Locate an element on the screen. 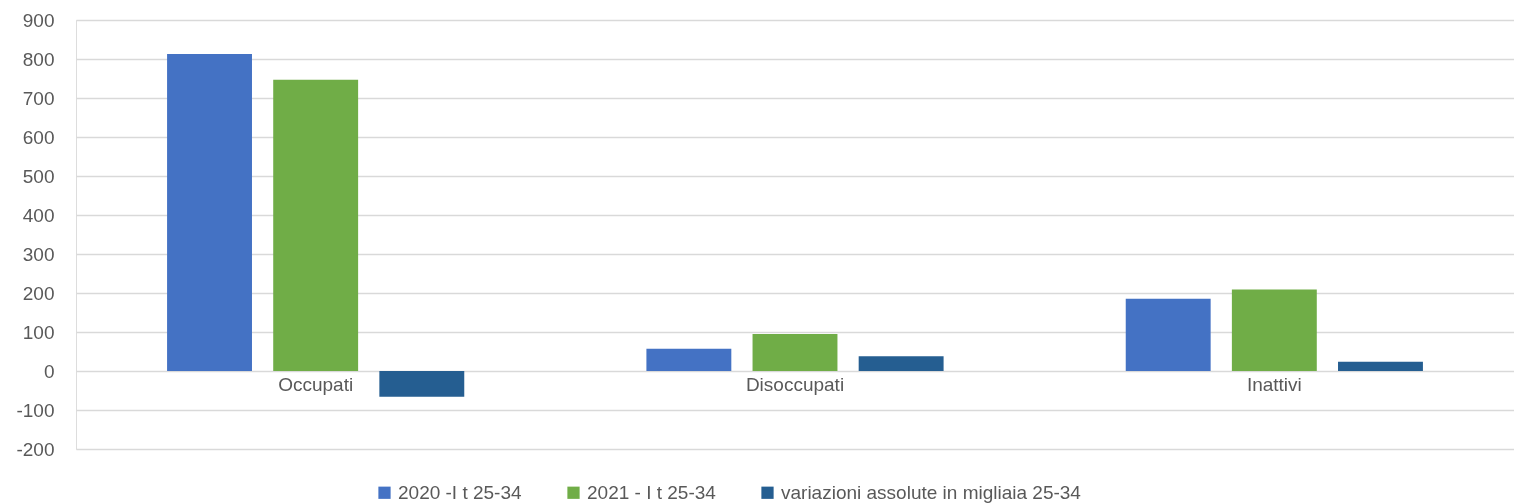 This screenshot has height=503, width=1514. legend-label: 2020 -I t 25-34 is located at coordinates (460, 492).